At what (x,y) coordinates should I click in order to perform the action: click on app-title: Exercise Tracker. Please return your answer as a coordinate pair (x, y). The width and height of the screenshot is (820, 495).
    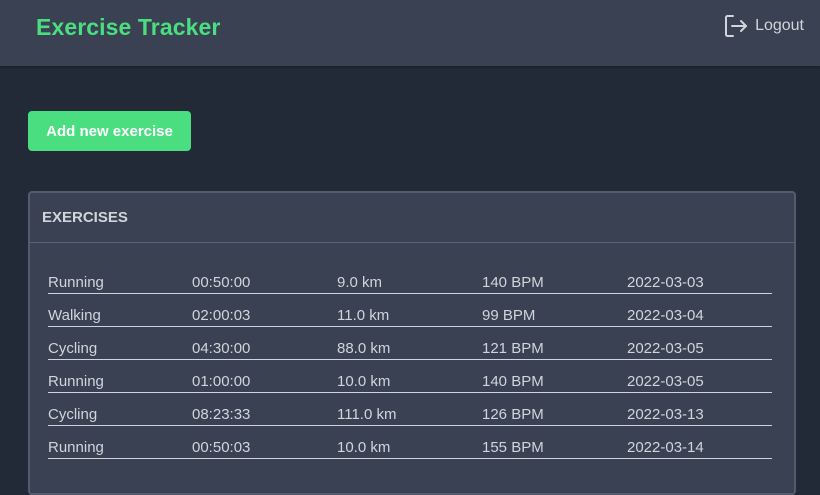
    Looking at the image, I should click on (128, 27).